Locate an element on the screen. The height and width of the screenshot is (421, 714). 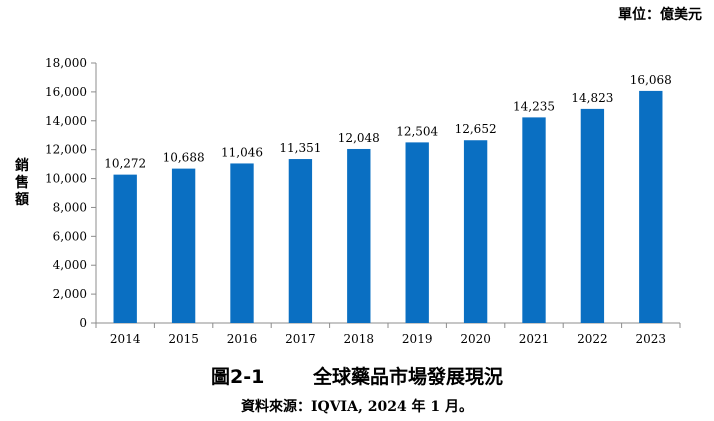
data-label: 14,823 is located at coordinates (592, 98).